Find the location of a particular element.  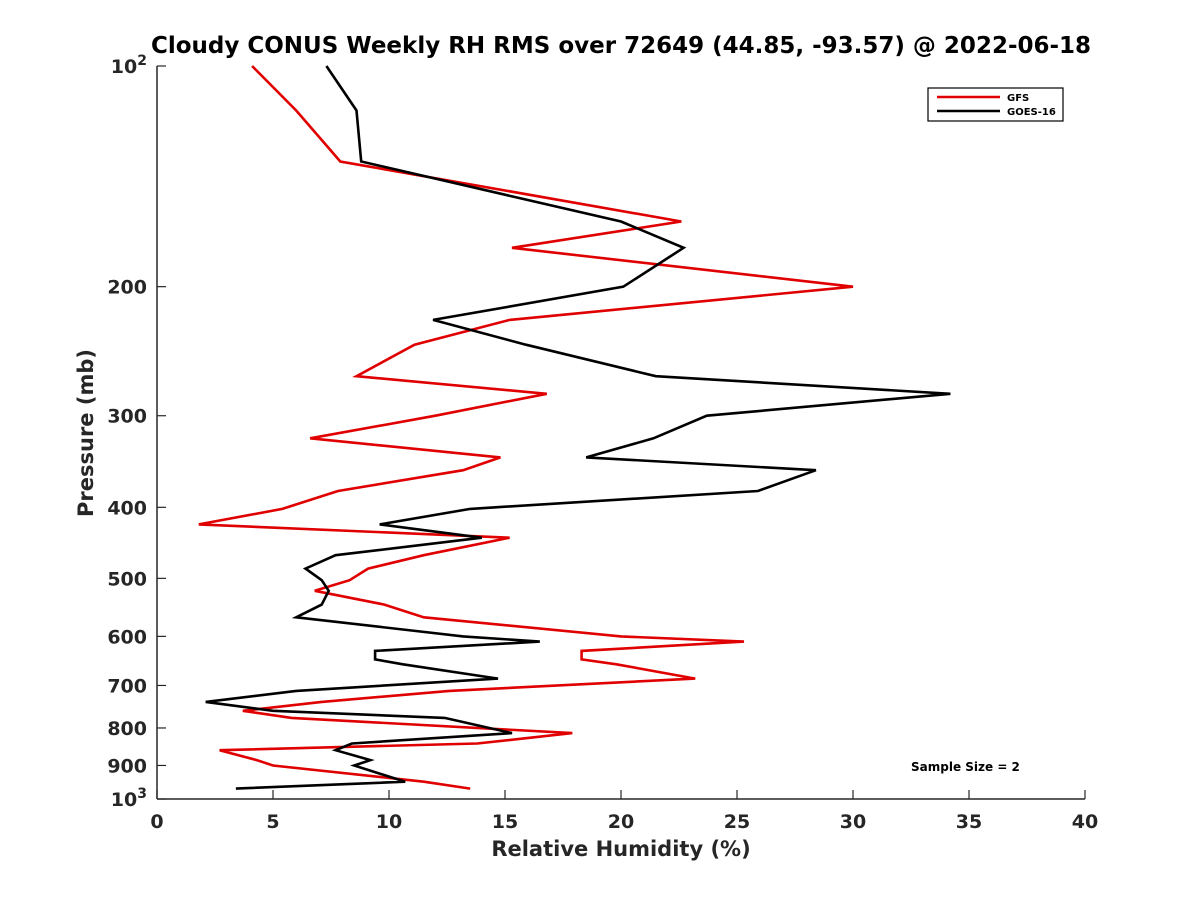

y-tick-label-500: 500 is located at coordinates (127, 579).